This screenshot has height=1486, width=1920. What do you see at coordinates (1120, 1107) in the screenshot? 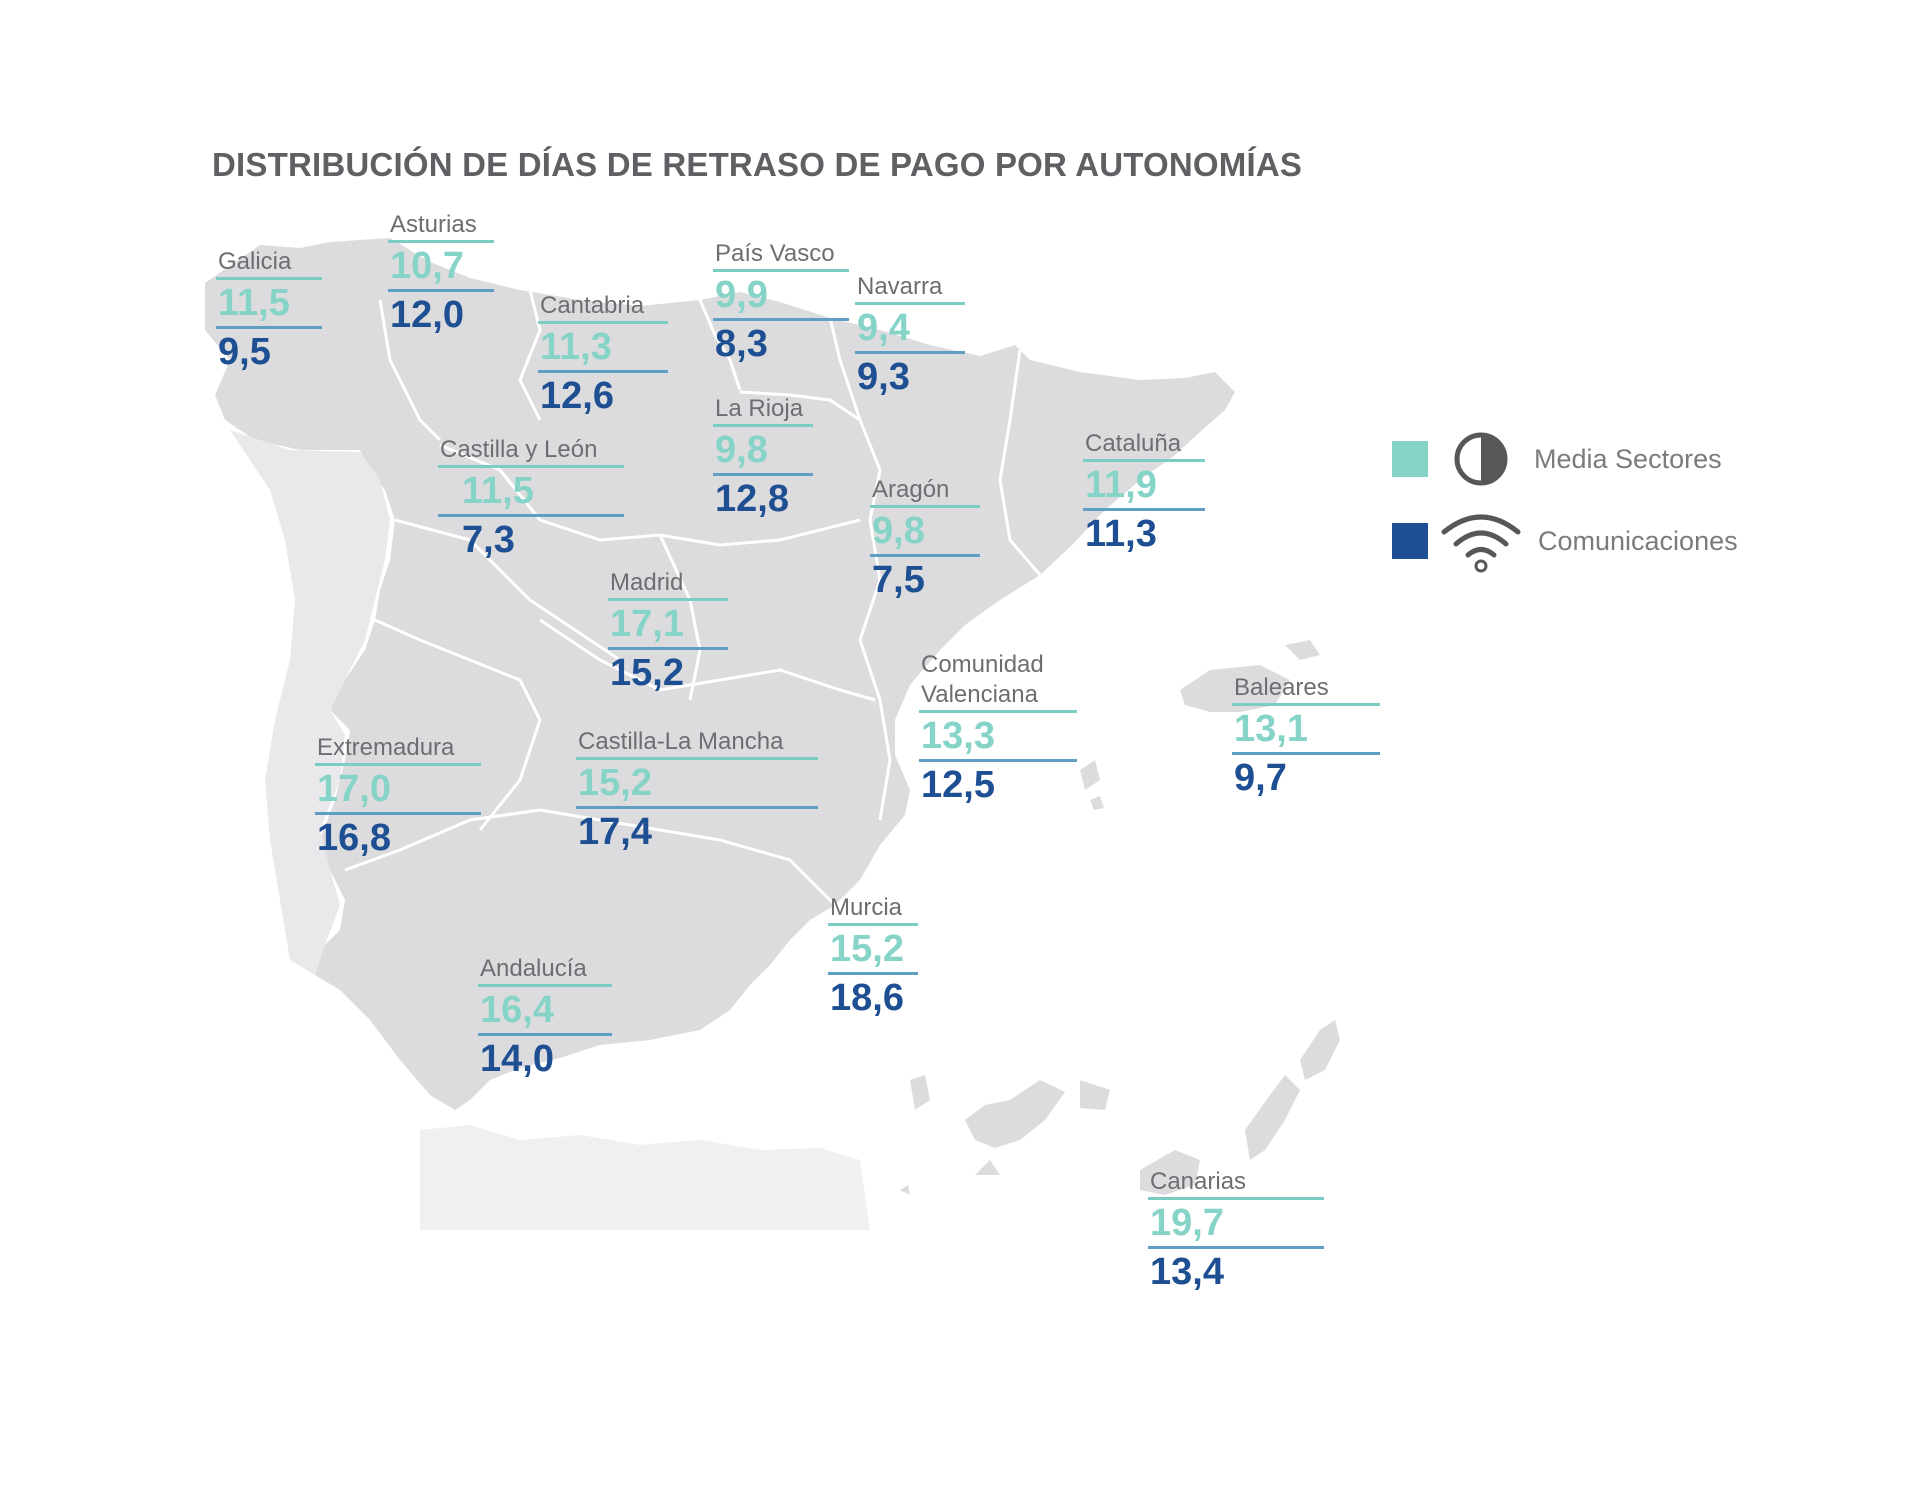
I see `canarias-islands` at bounding box center [1120, 1107].